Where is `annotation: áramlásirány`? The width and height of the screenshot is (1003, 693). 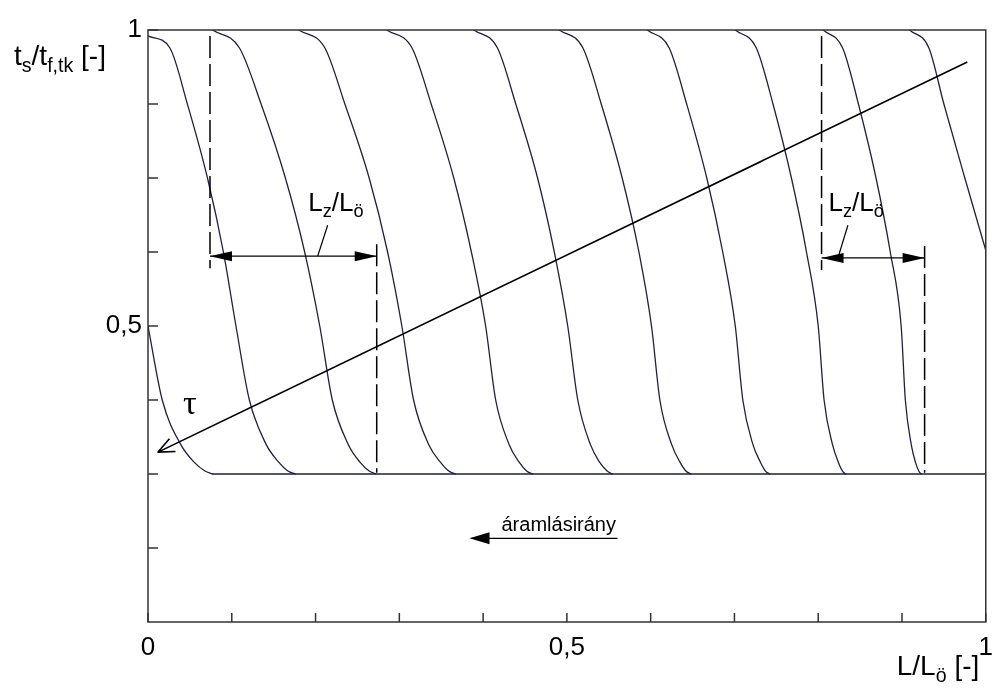
annotation: áramlásirány is located at coordinates (558, 524).